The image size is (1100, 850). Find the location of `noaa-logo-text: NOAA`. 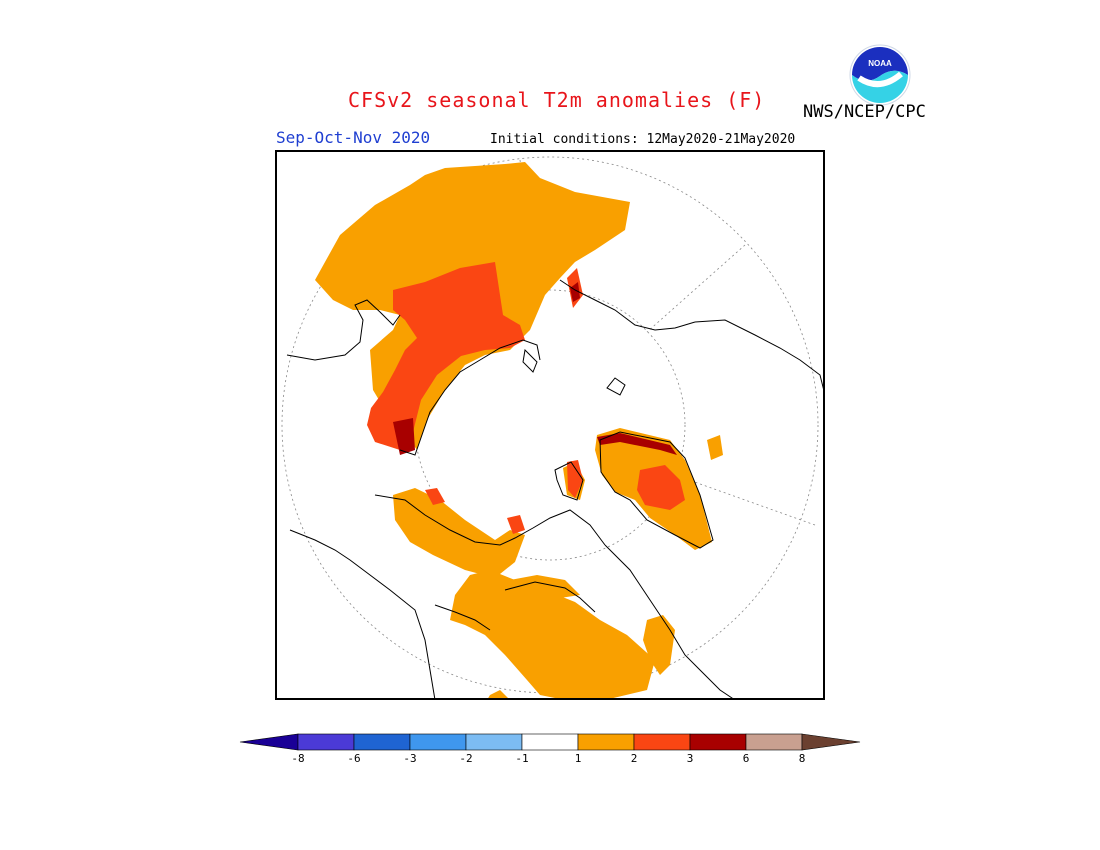

noaa-logo-text: NOAA is located at coordinates (880, 63).